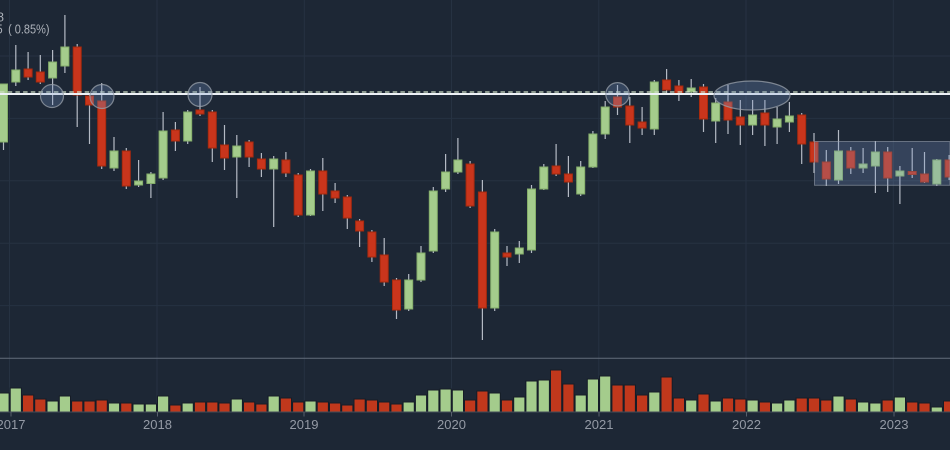  What do you see at coordinates (2, 18) in the screenshot?
I see `svg-text: 8` at bounding box center [2, 18].